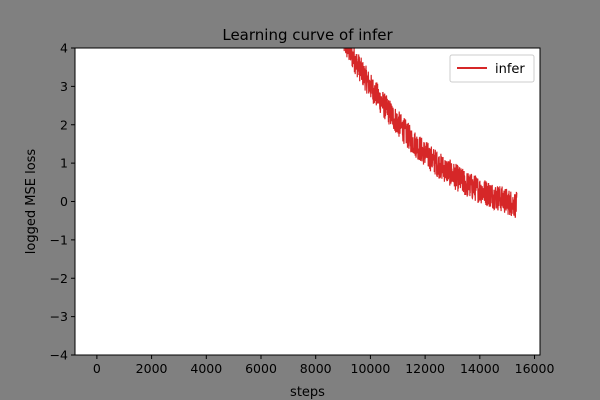 The height and width of the screenshot is (400, 600). I want to click on y-tick-label: 3, so click(64, 86).